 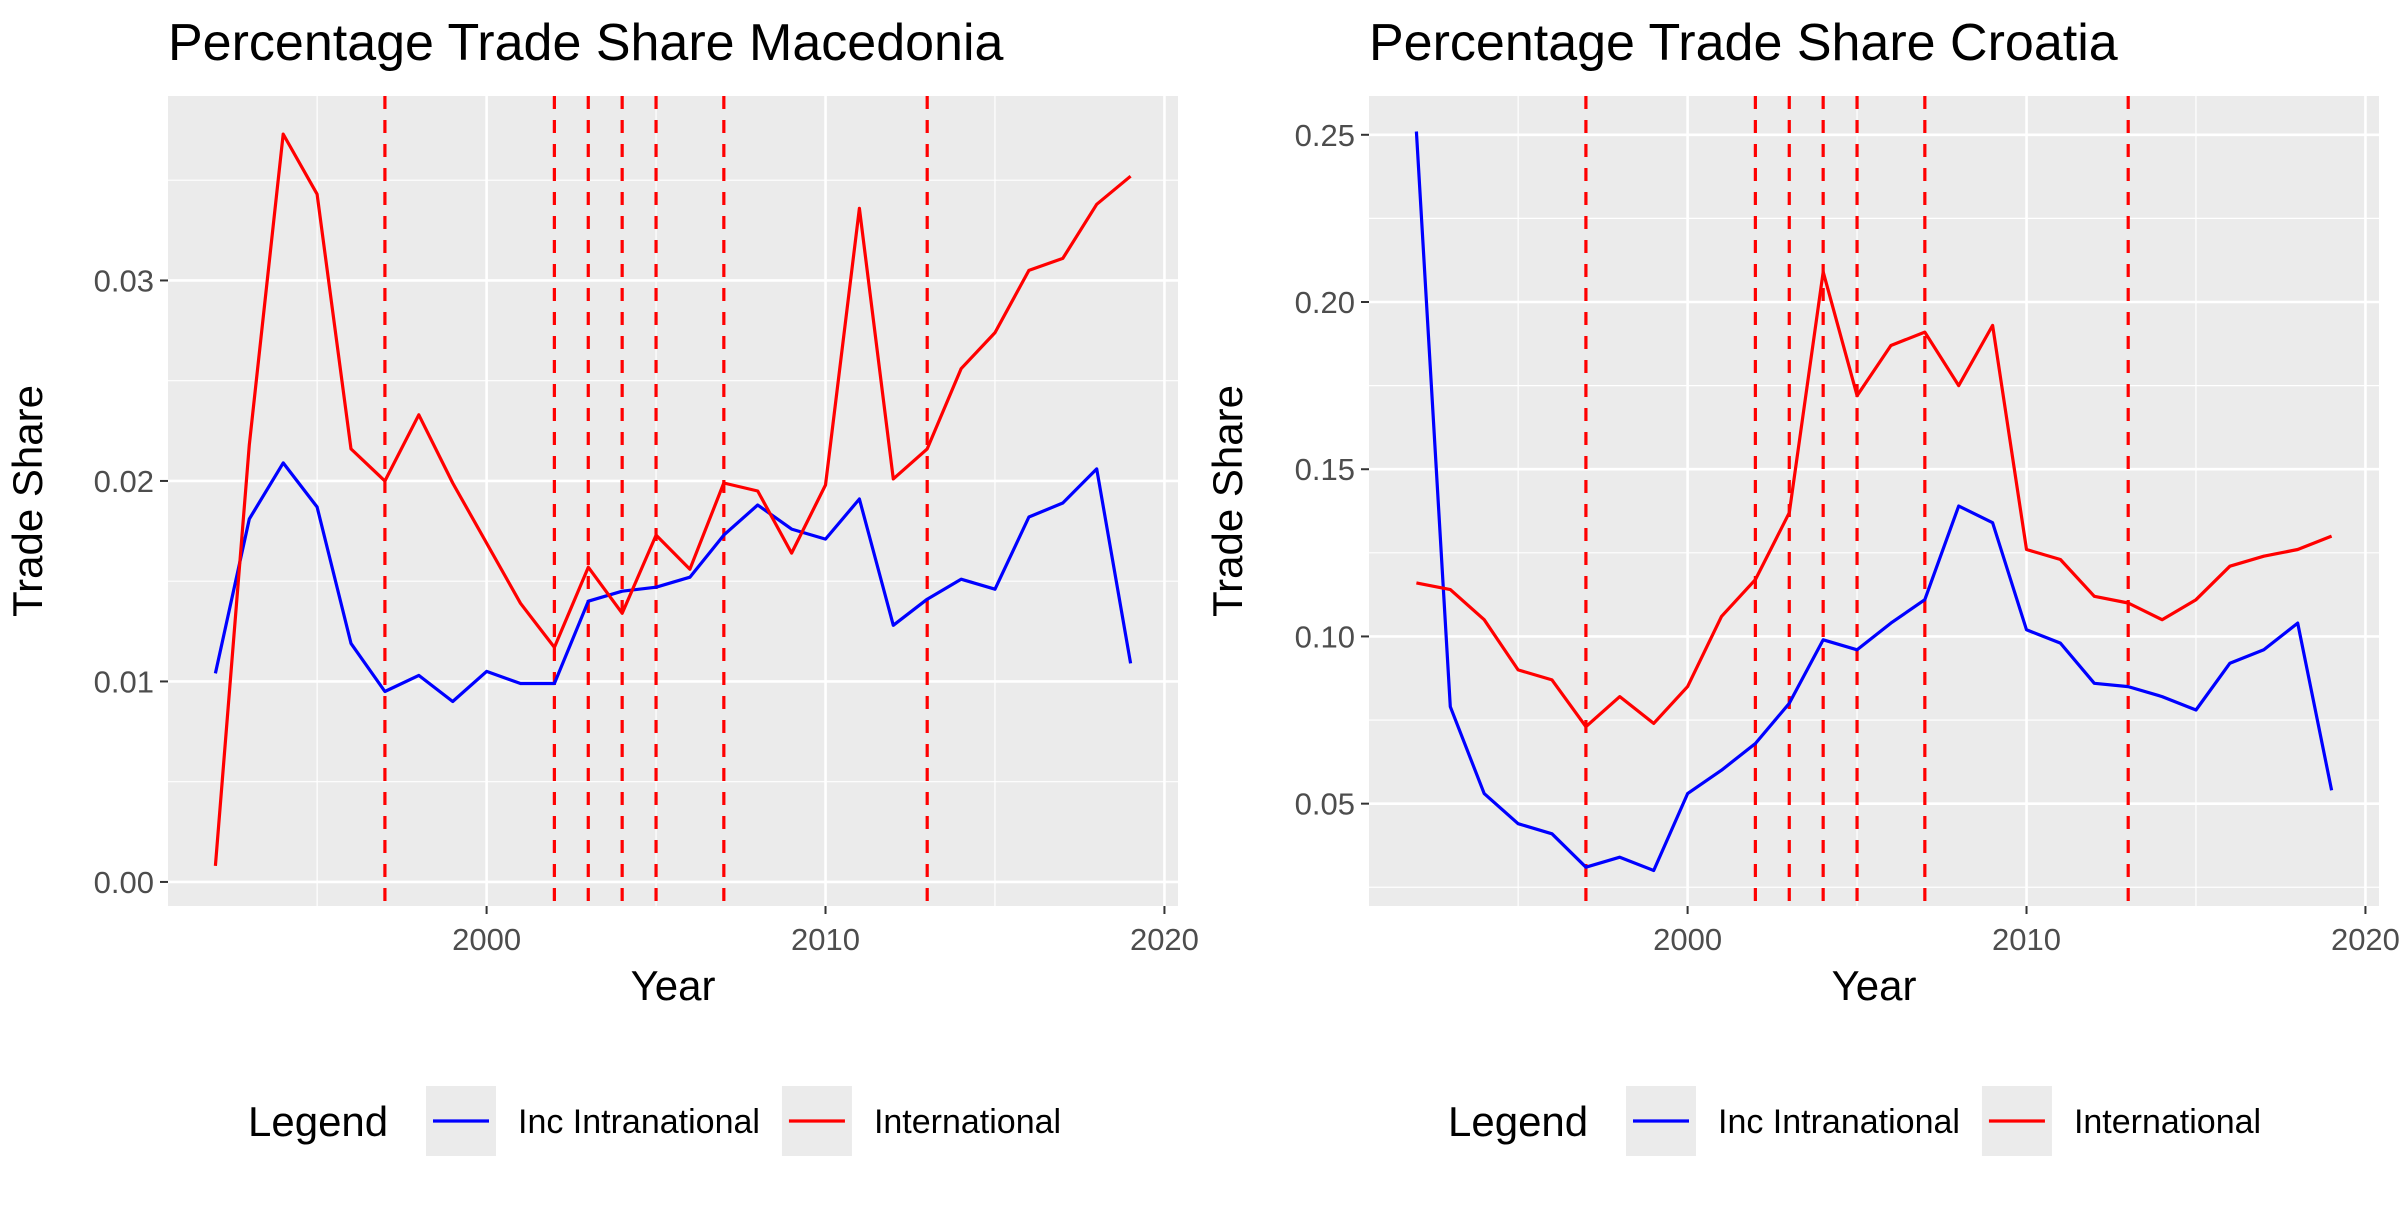 What do you see at coordinates (124, 681) in the screenshot?
I see `y-tick-label: 0.01` at bounding box center [124, 681].